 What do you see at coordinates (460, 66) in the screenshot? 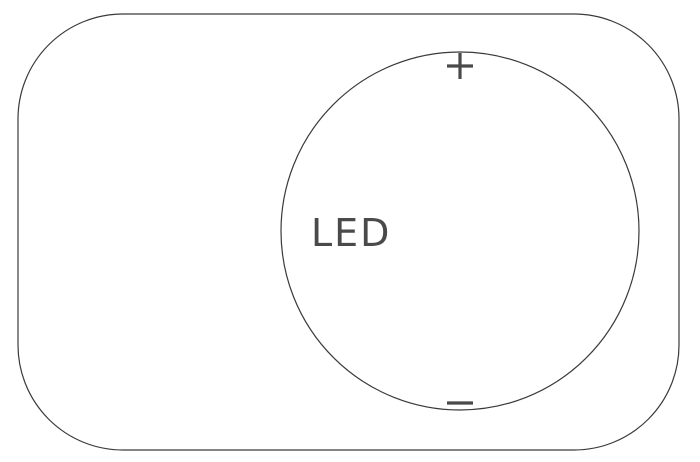
I see `positive-terminal-icon: +` at bounding box center [460, 66].